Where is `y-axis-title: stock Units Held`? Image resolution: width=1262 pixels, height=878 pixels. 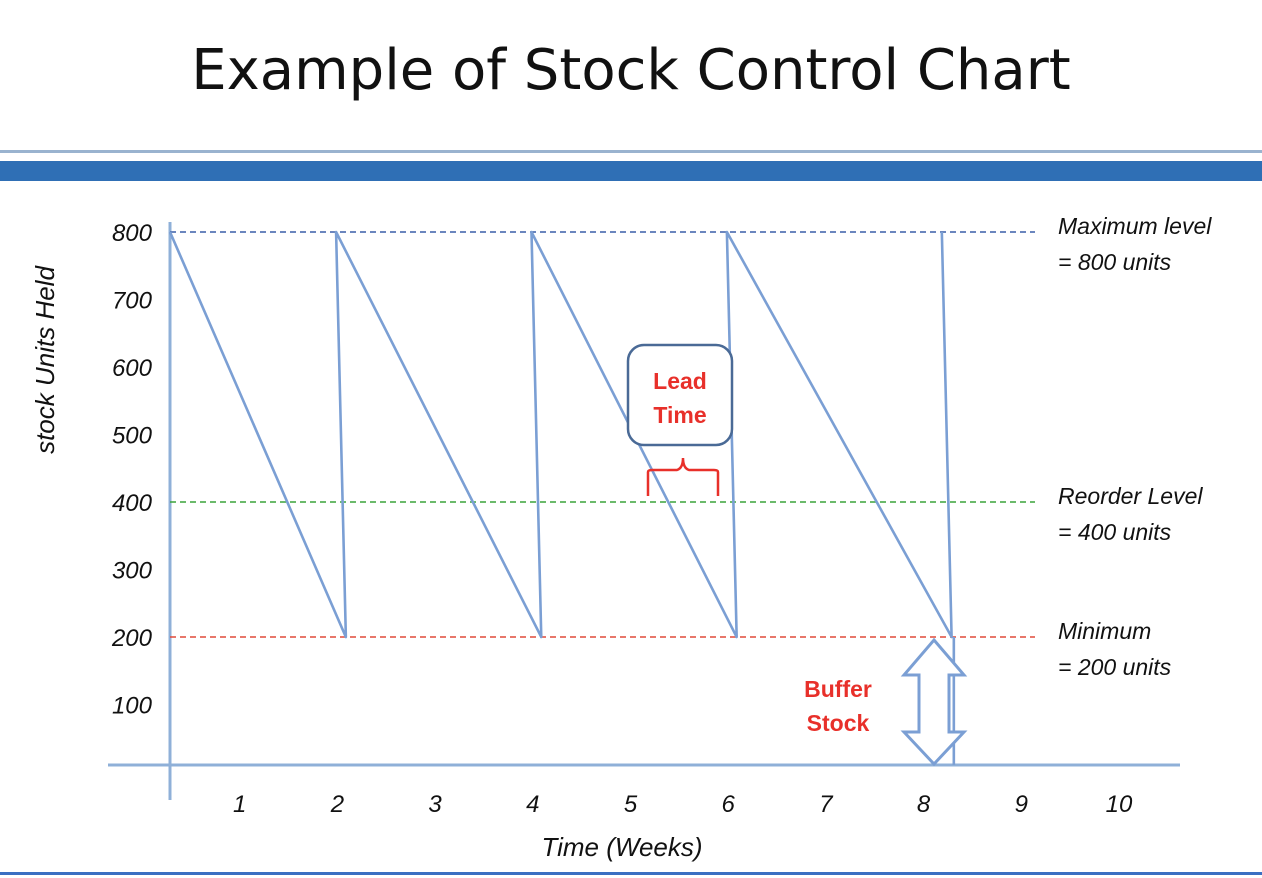
y-axis-title: stock Units Held is located at coordinates (45, 359).